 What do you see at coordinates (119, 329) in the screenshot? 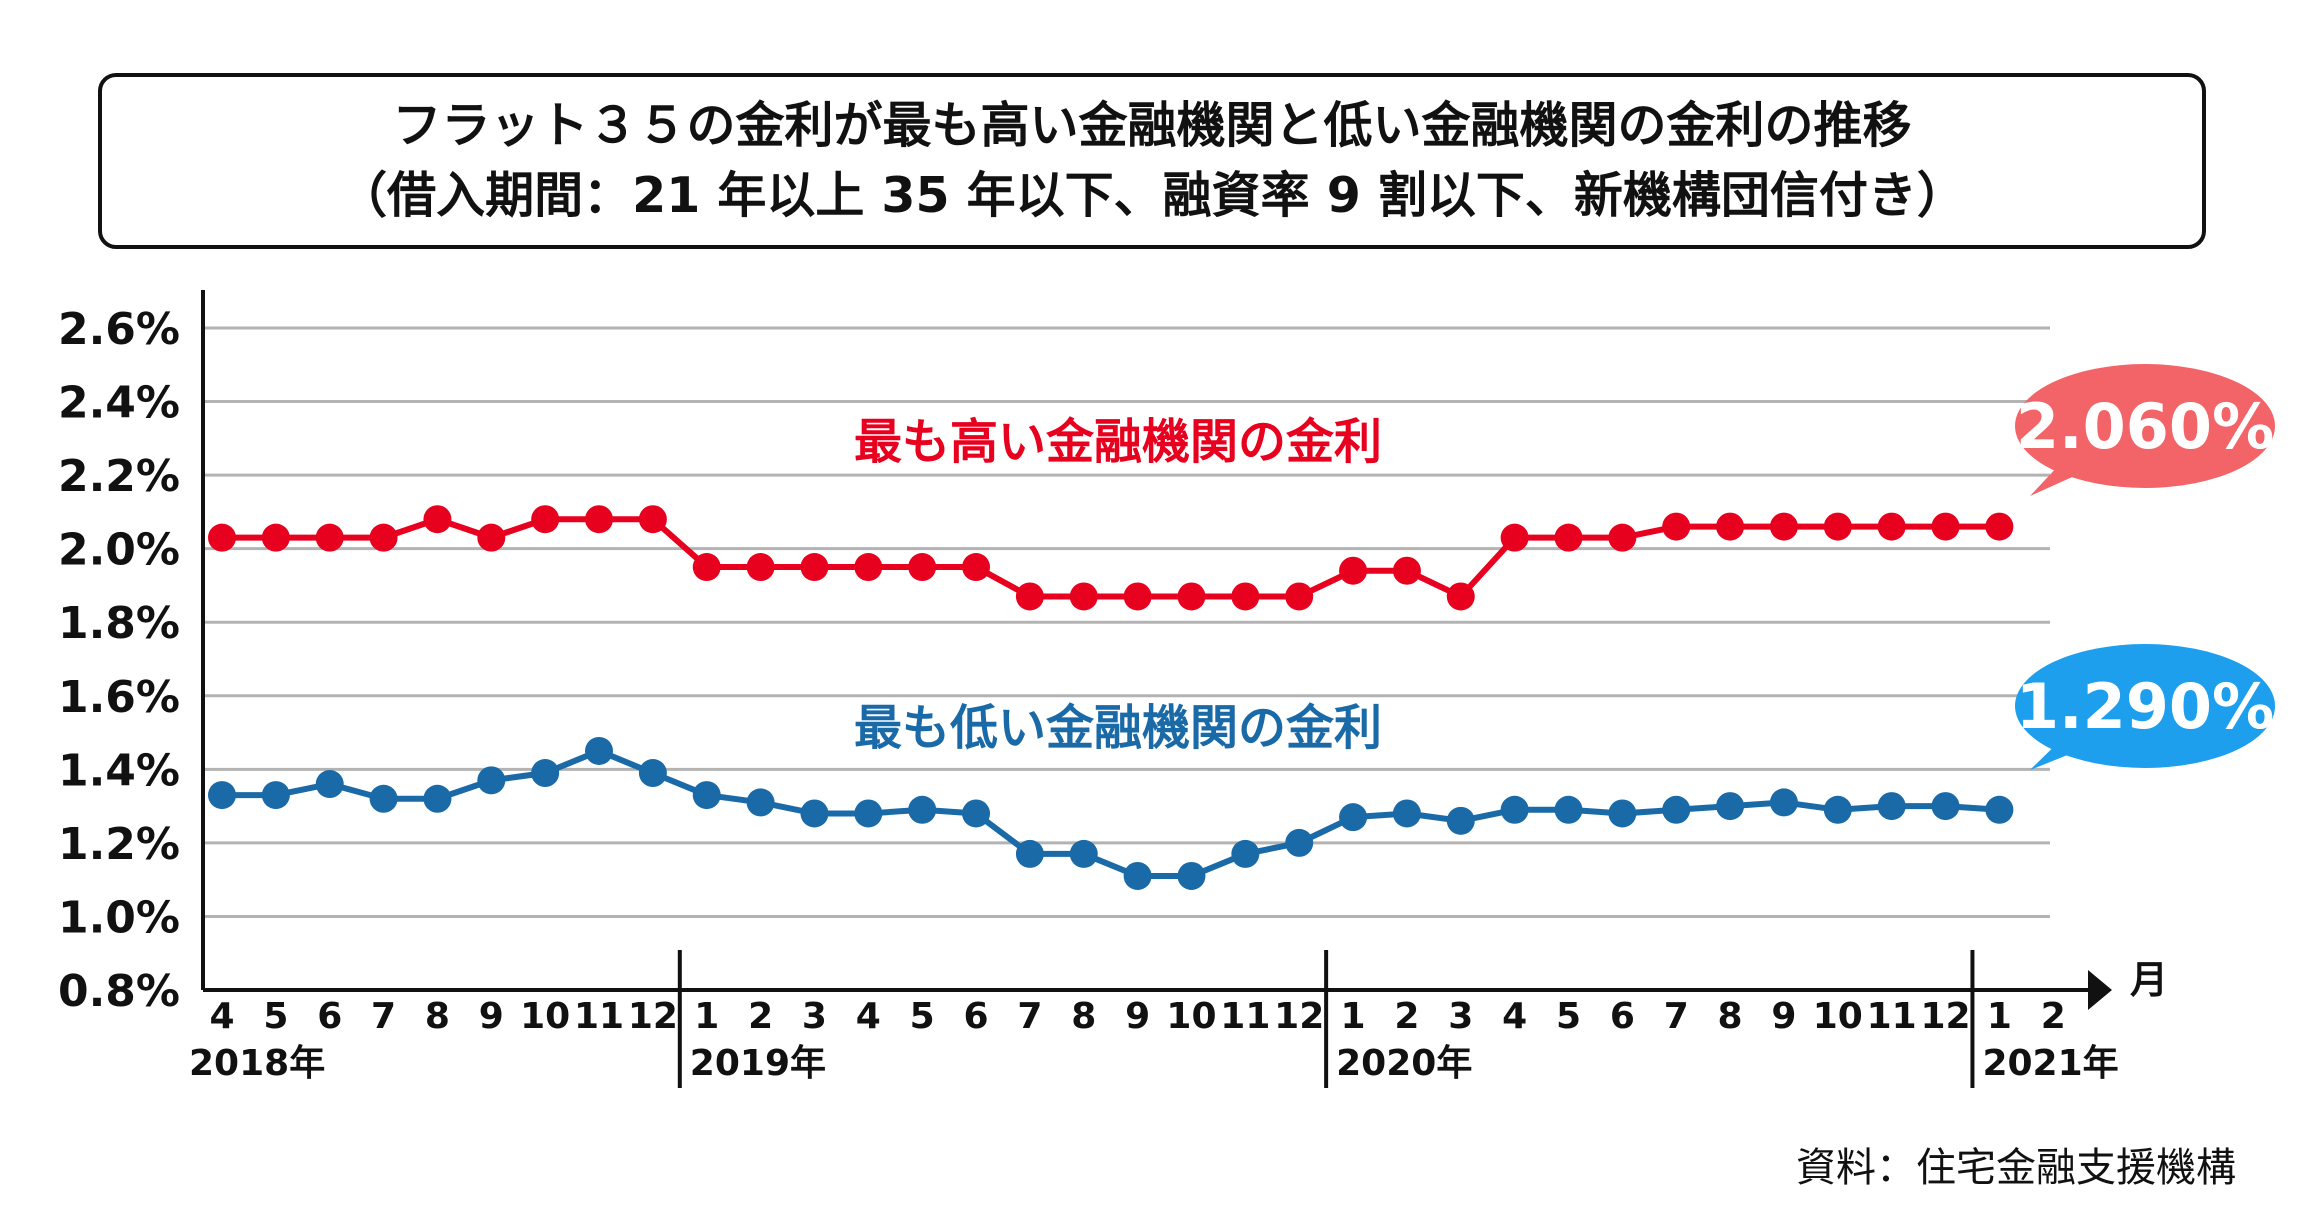
I see `y-tick-label: 2.6%` at bounding box center [119, 329].